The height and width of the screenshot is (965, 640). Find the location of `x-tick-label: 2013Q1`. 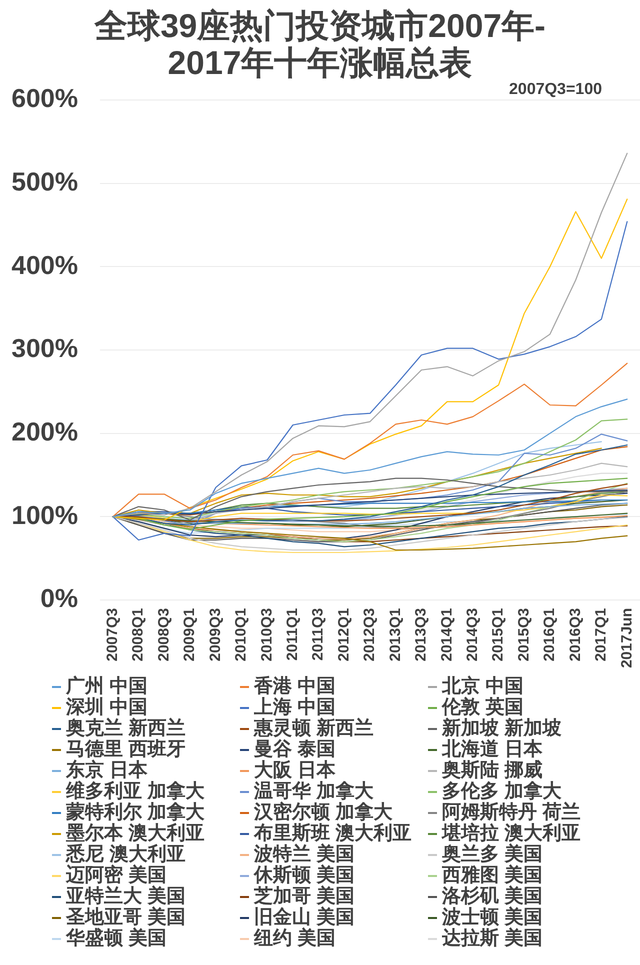

x-tick-label: 2013Q1 is located at coordinates (395, 635).